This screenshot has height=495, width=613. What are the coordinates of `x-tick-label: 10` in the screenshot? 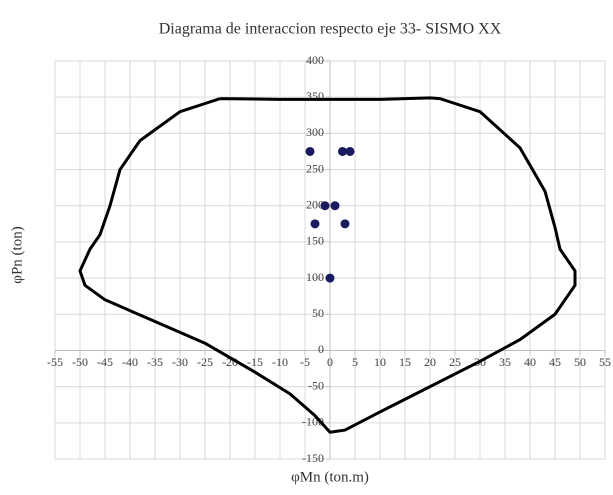 It's located at (380, 362).